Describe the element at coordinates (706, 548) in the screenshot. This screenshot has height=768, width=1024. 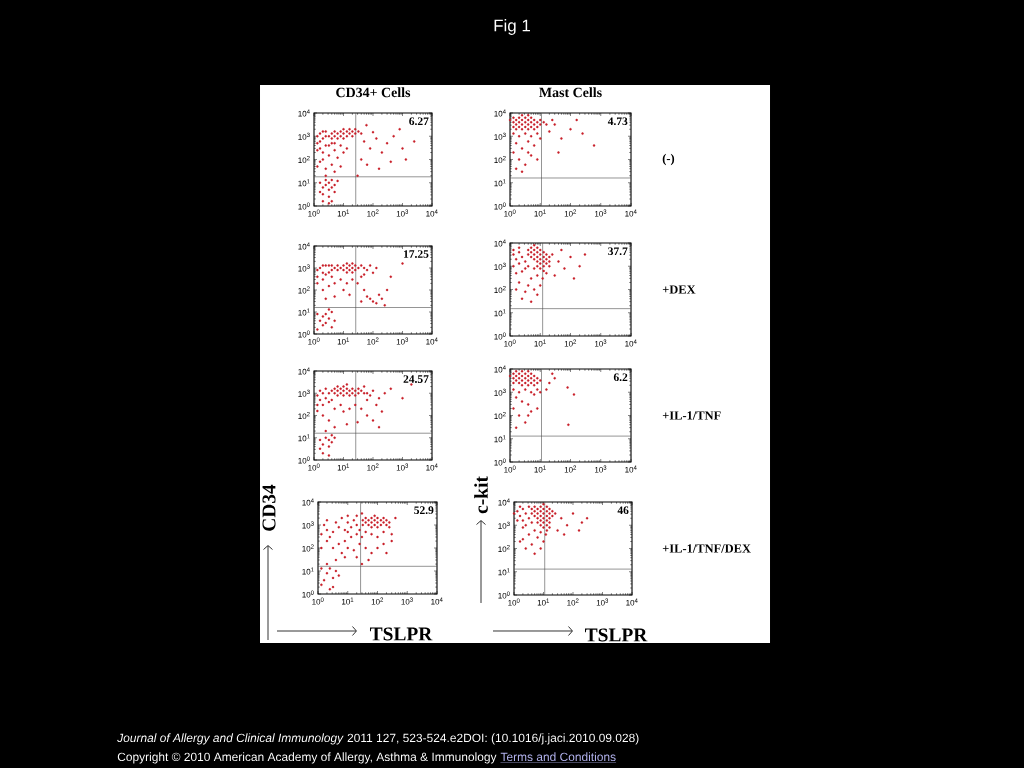
I see `text: +IL-1/TNF/DEX` at that location.